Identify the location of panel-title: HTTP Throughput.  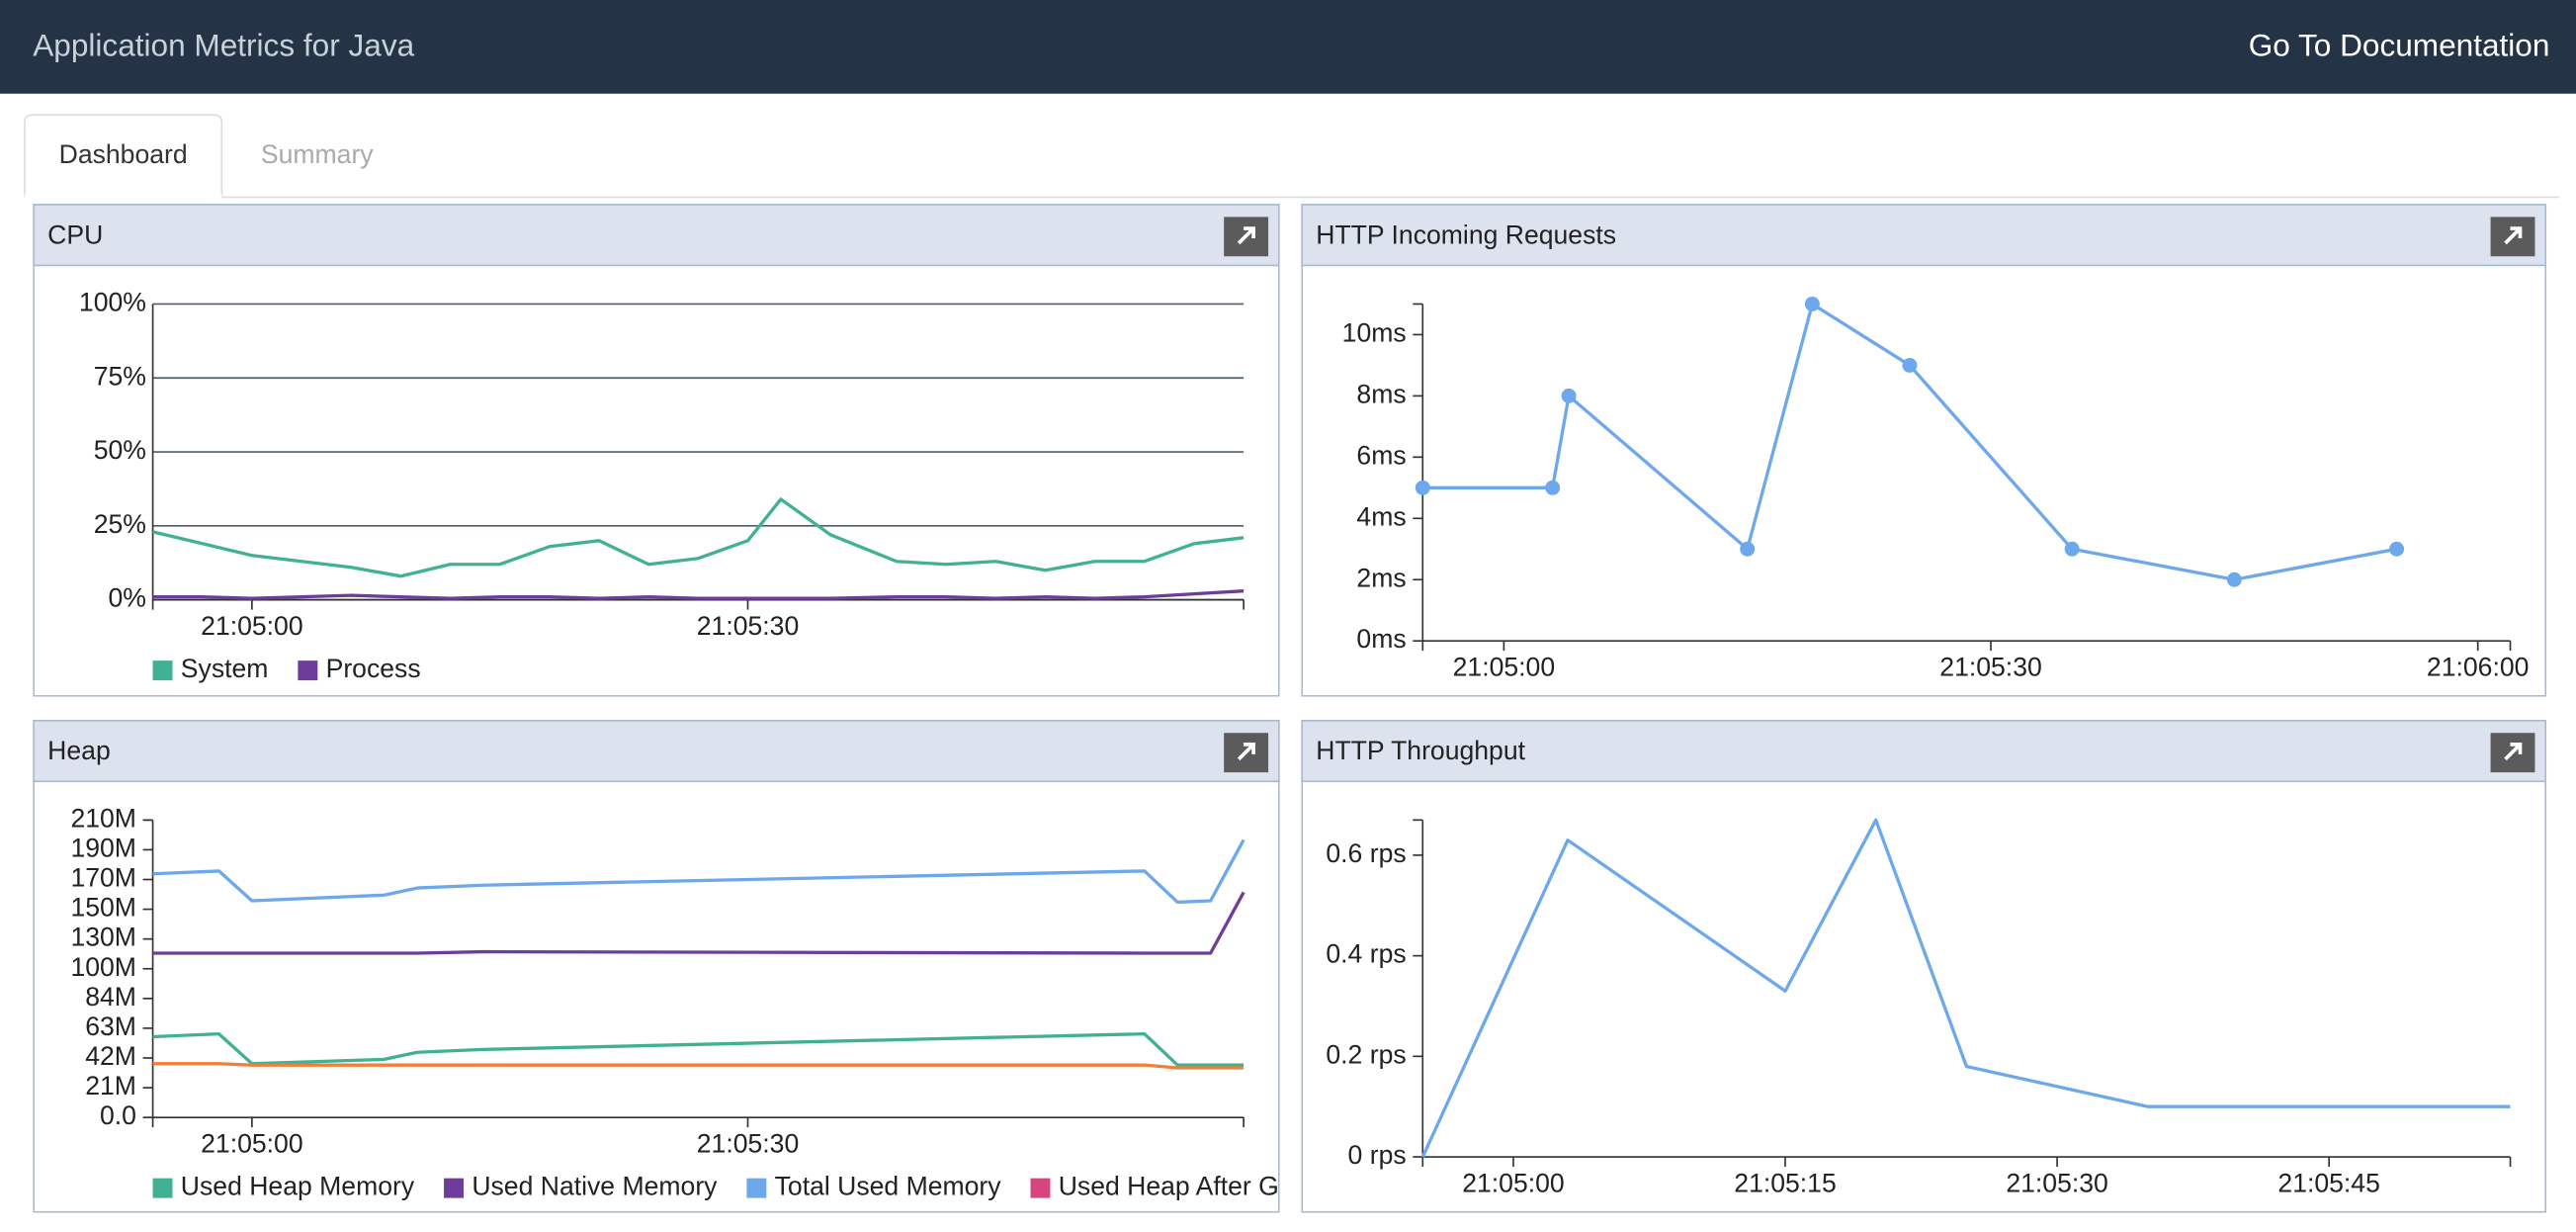
(1420, 750).